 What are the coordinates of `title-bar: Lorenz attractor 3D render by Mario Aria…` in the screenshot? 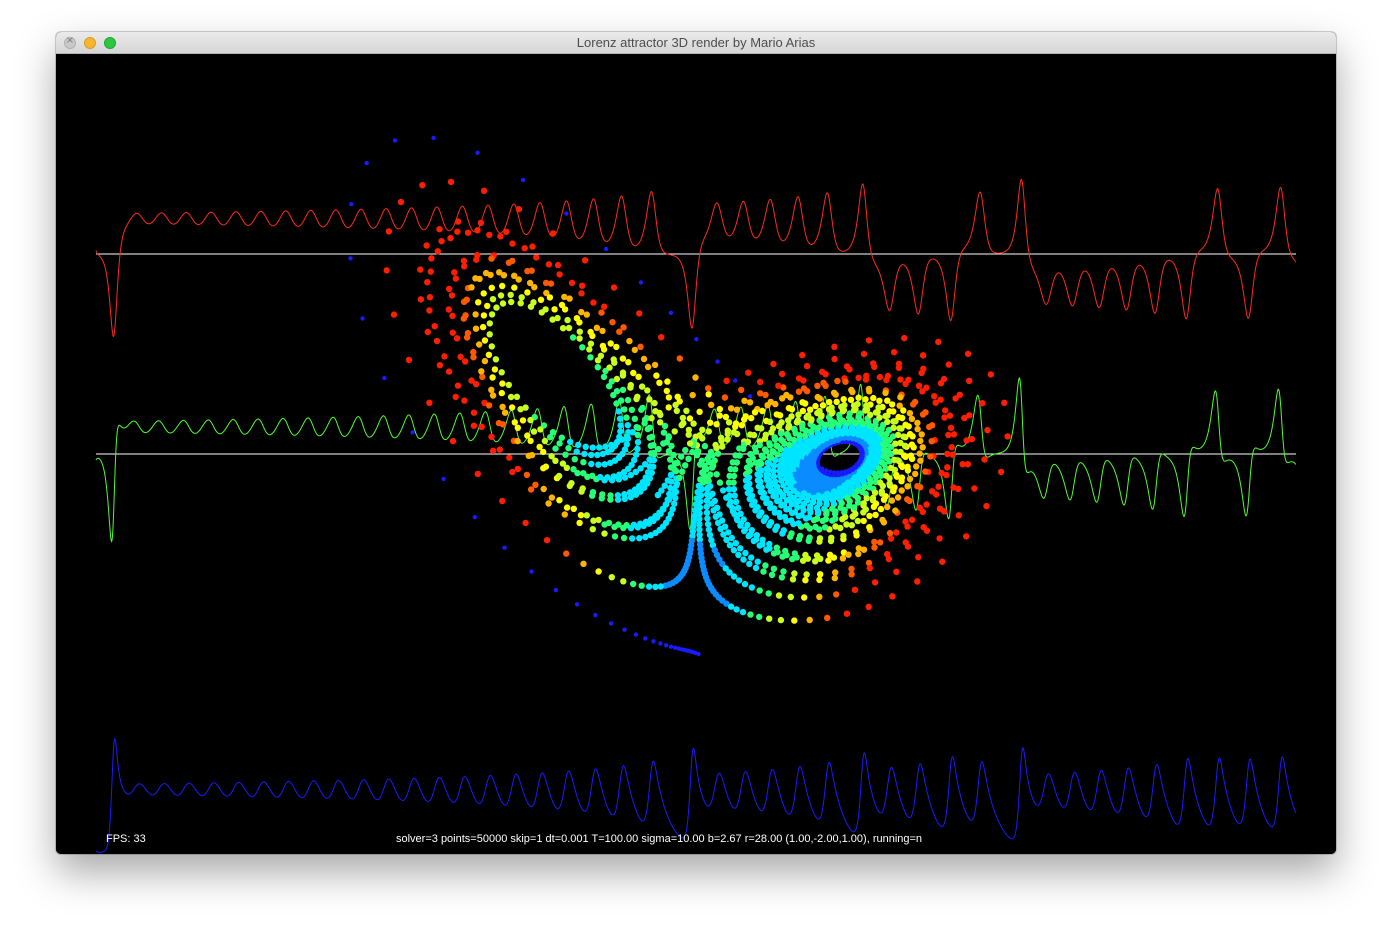 It's located at (696, 43).